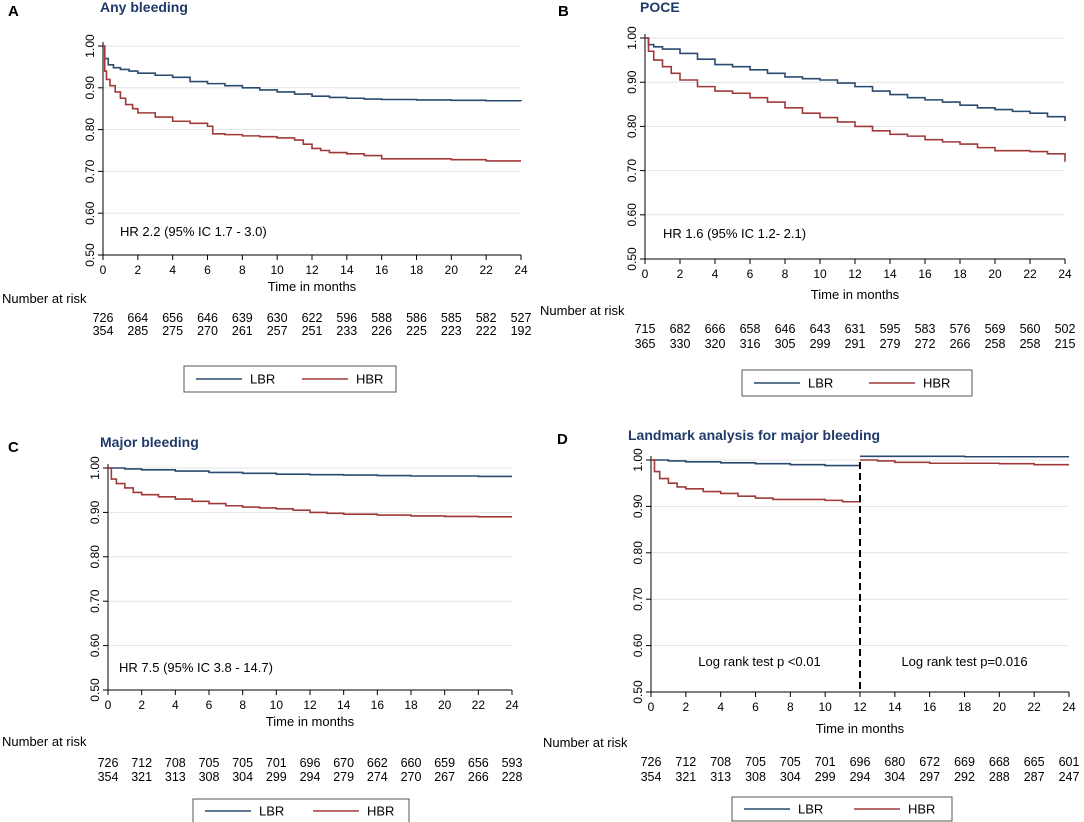 This screenshot has width=1084, height=822. What do you see at coordinates (890, 329) in the screenshot?
I see `risk-count-lbr: 595` at bounding box center [890, 329].